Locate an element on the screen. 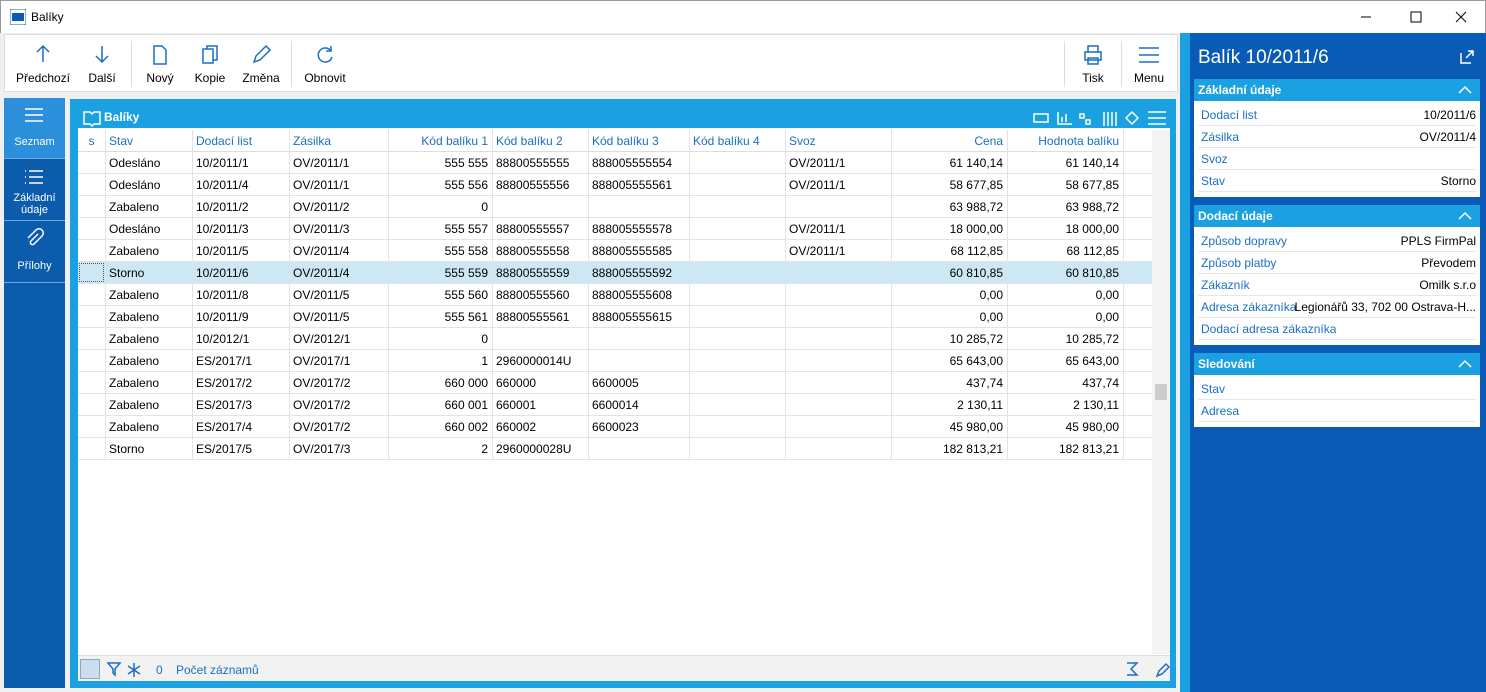 Image resolution: width=1486 pixels, height=692 pixels. toolbar-button: Změna is located at coordinates (261, 63).